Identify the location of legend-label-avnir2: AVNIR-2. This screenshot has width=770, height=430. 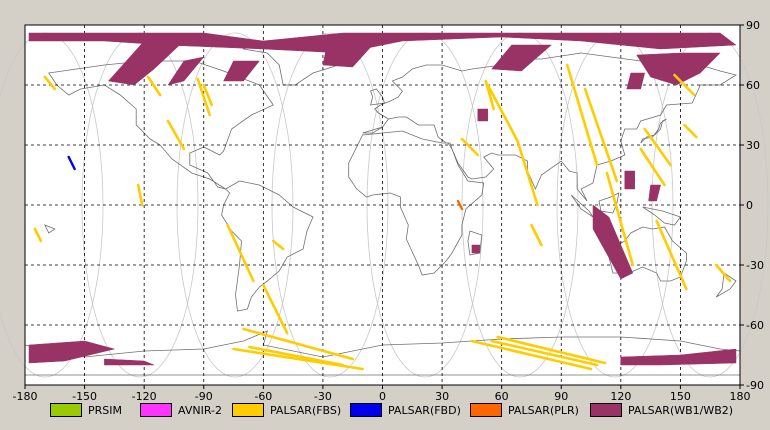
(200, 410).